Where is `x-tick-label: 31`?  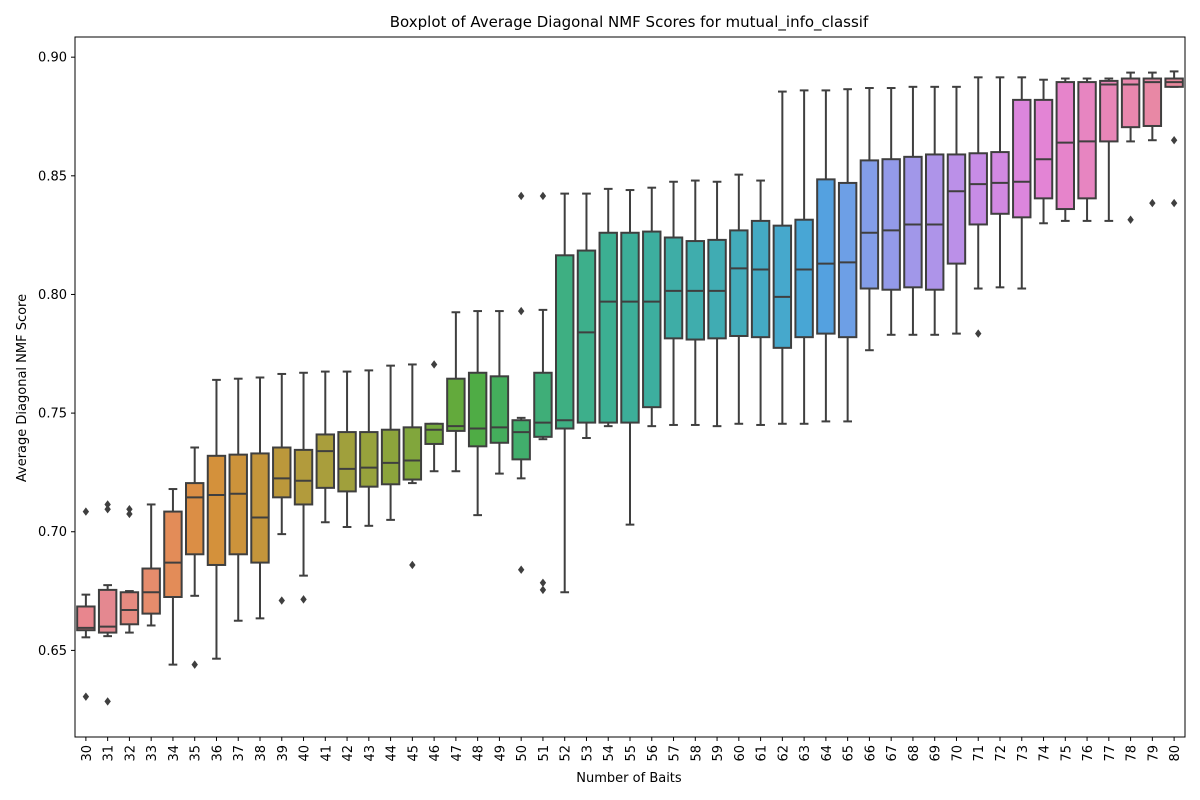 x-tick-label: 31 is located at coordinates (109, 753).